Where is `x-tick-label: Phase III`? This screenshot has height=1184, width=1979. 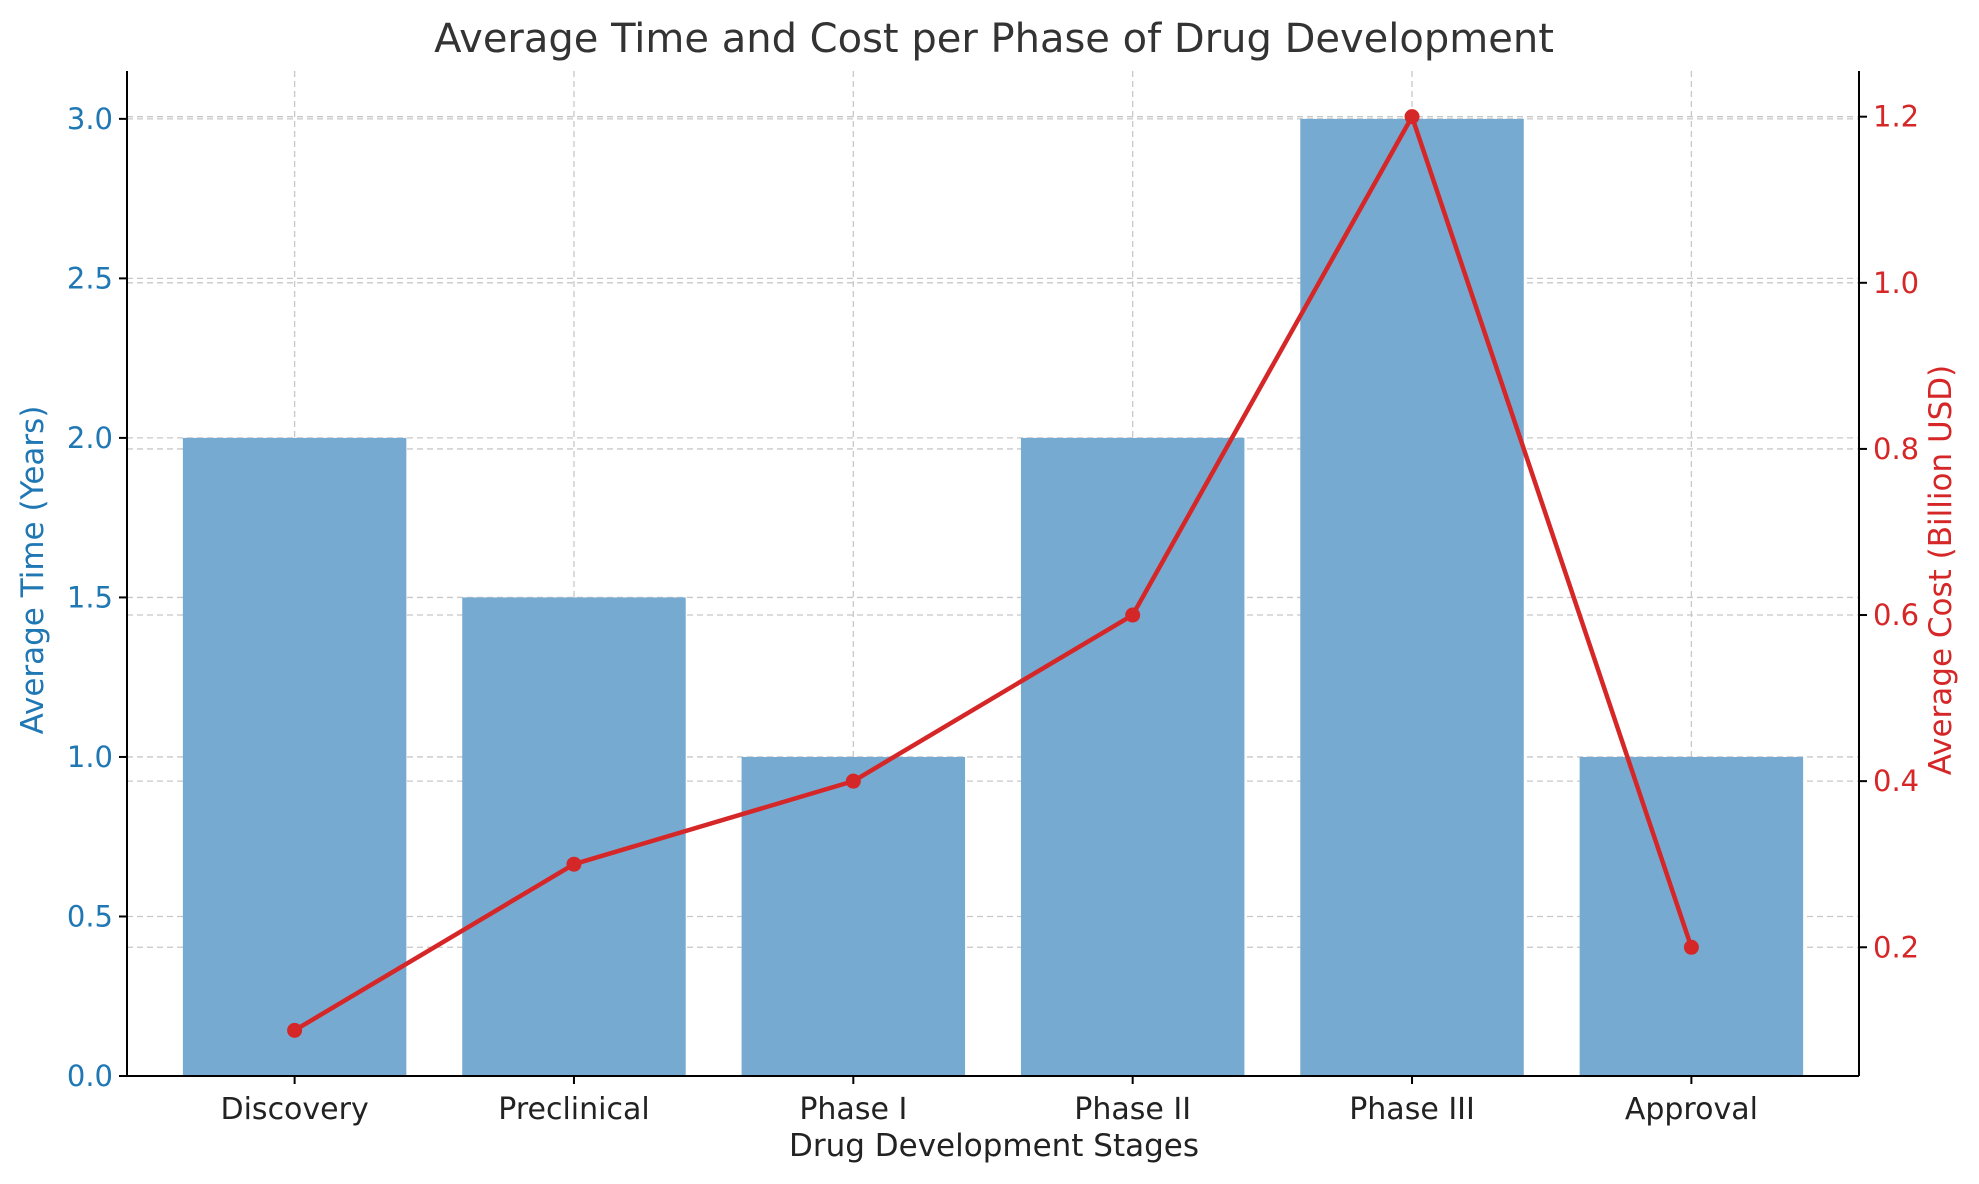
x-tick-label: Phase III is located at coordinates (1412, 1109).